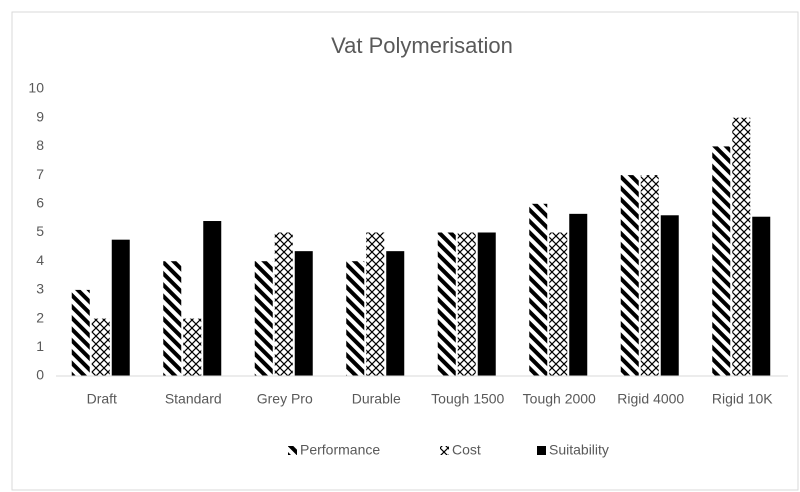 This screenshot has width=800, height=492. Describe the element at coordinates (40, 203) in the screenshot. I see `y-tick-label: 6` at that location.